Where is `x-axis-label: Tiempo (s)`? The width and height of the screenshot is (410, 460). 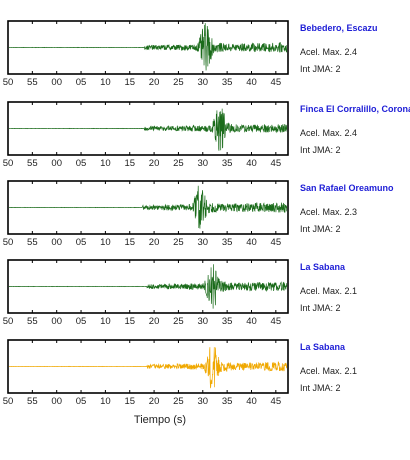
x-axis-label: Tiempo (s) is located at coordinates (160, 420).